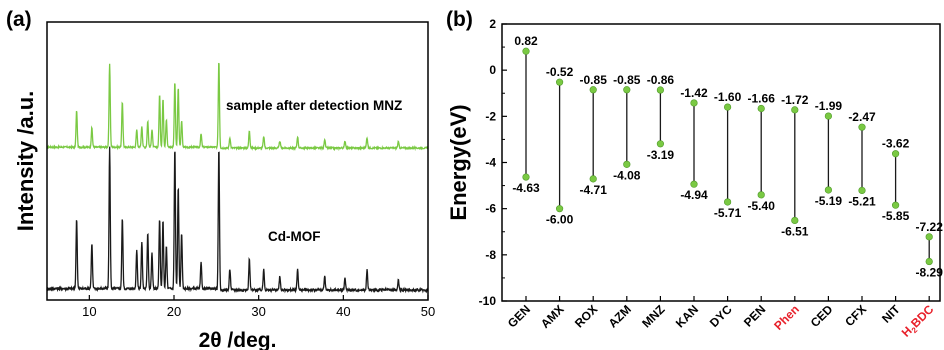 The width and height of the screenshot is (944, 350). I want to click on low-value-label: -5.21, so click(862, 201).